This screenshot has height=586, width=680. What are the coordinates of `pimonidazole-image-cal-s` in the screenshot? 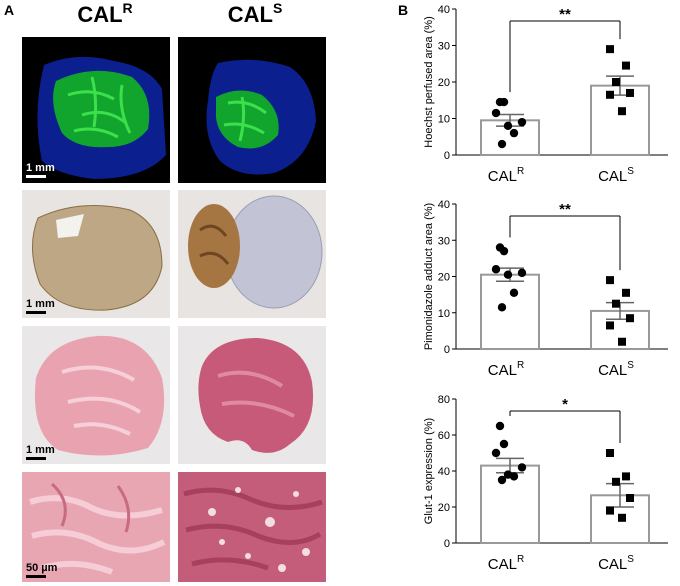 It's located at (252, 254).